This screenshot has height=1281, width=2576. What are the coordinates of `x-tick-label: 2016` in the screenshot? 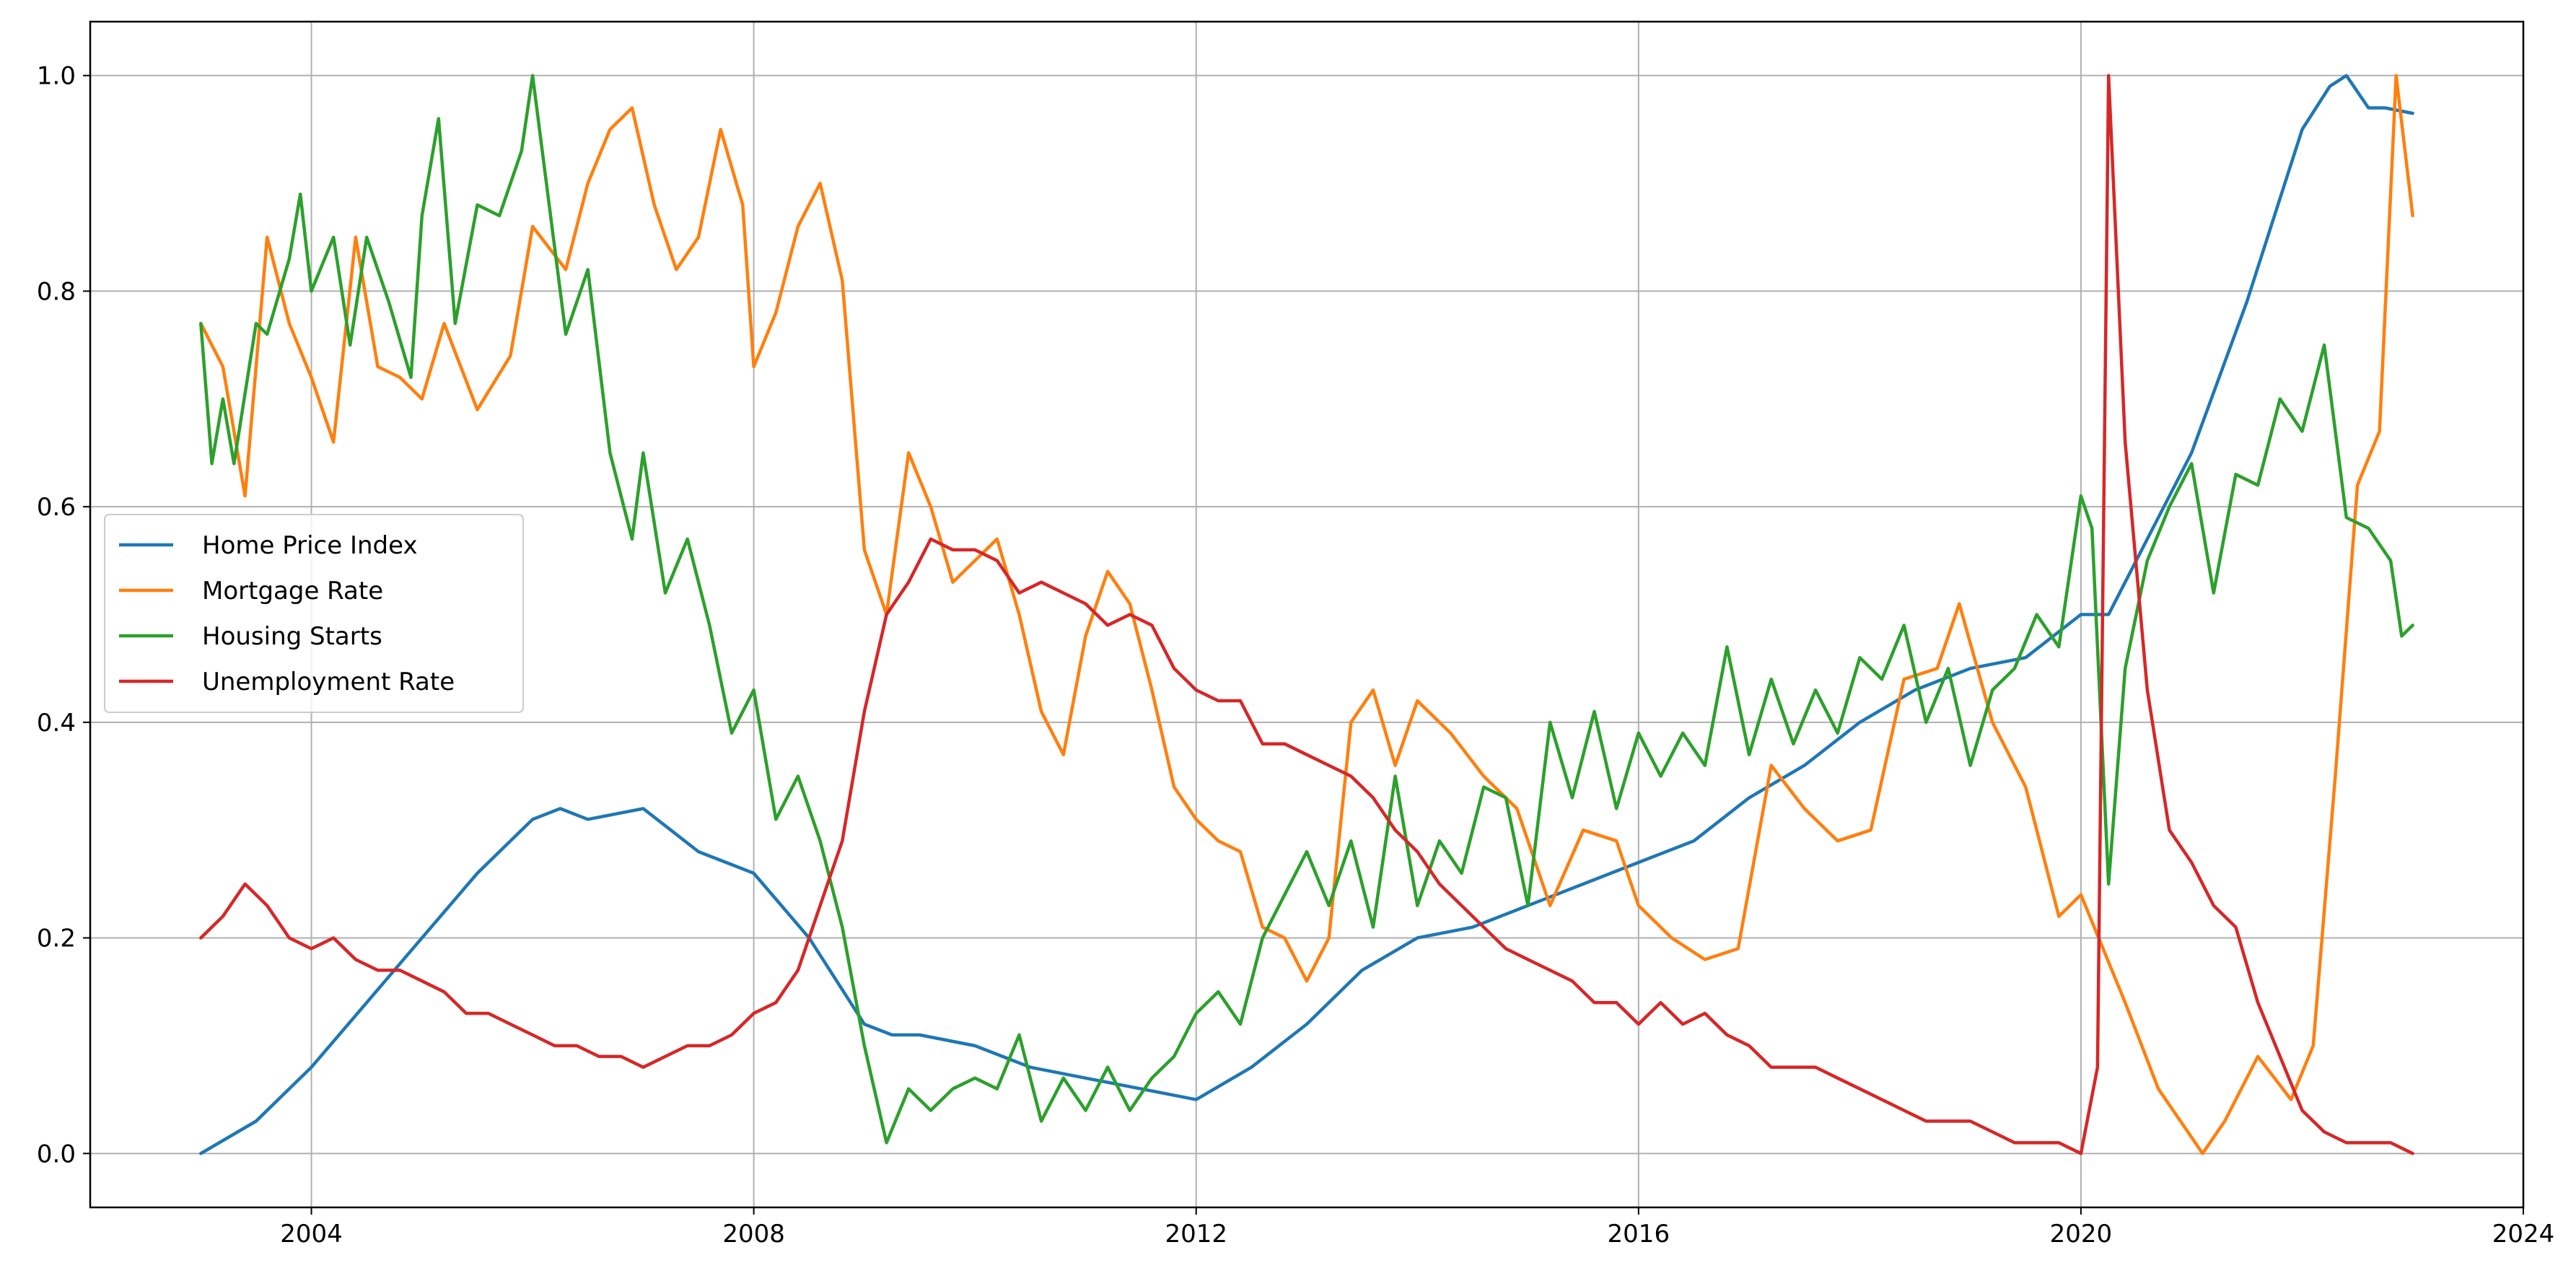 It's located at (1639, 1234).